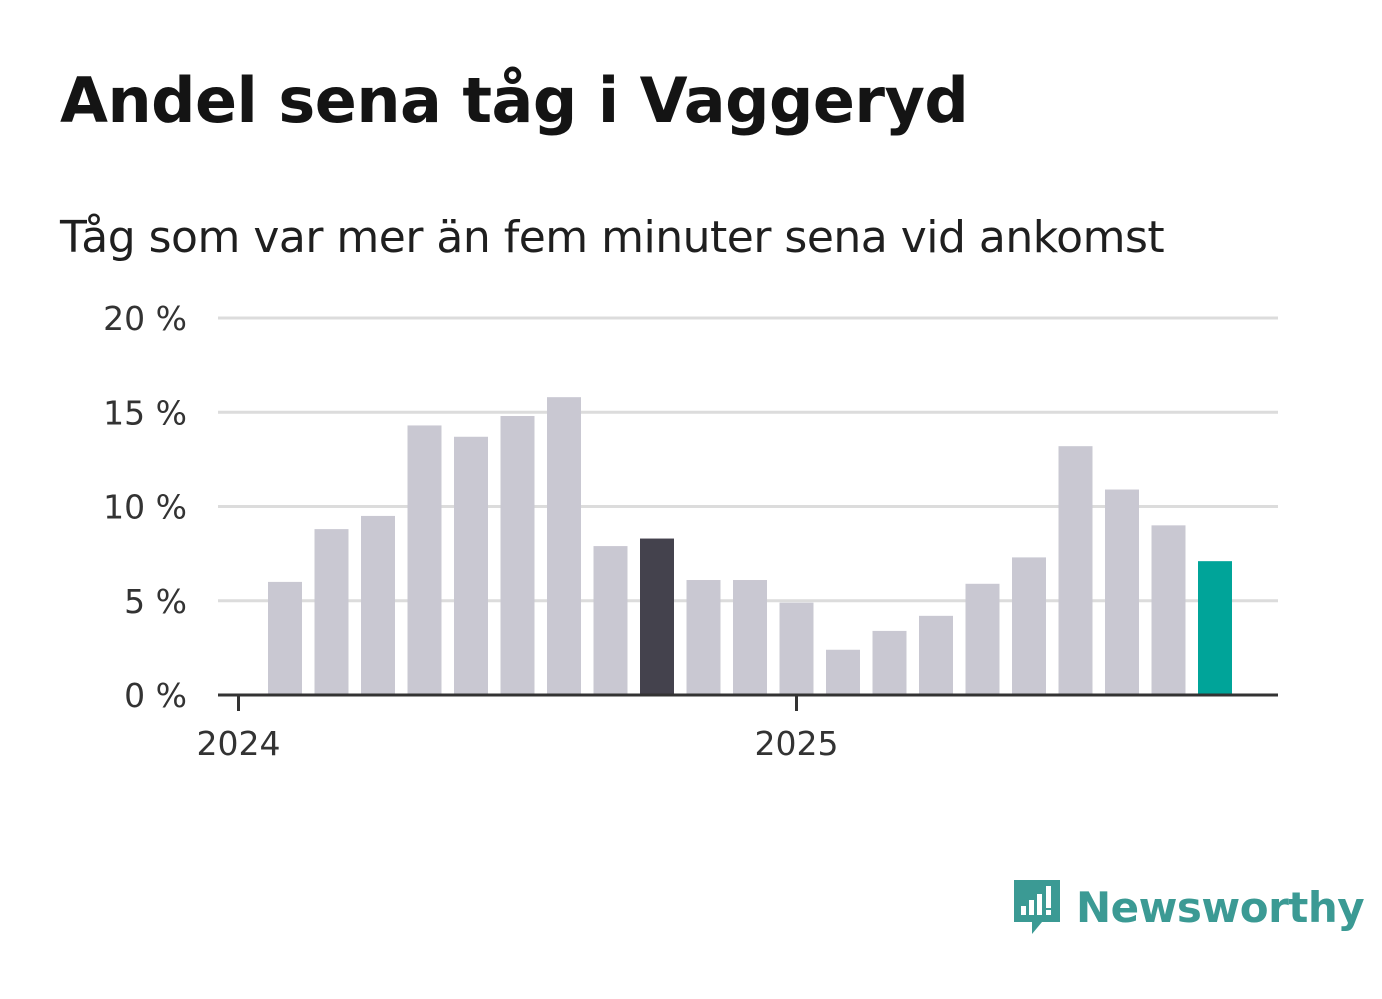 The height and width of the screenshot is (999, 1382). Describe the element at coordinates (145, 412) in the screenshot. I see `y-tick-label: 15 %` at that location.